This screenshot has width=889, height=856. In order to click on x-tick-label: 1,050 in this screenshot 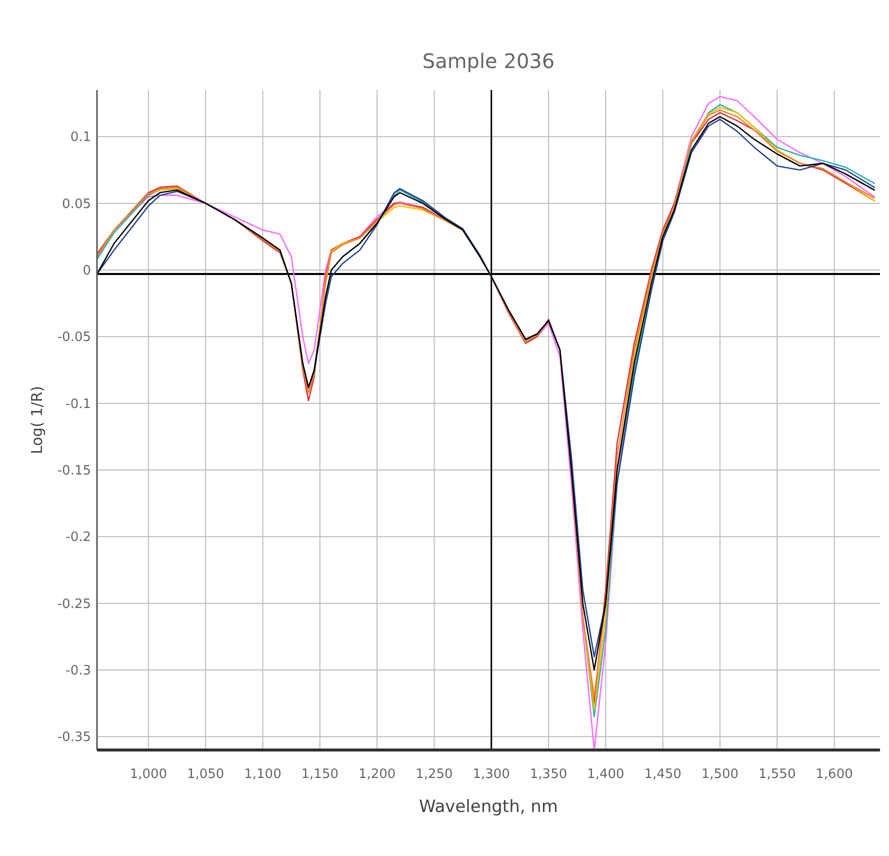, I will do `click(205, 774)`.